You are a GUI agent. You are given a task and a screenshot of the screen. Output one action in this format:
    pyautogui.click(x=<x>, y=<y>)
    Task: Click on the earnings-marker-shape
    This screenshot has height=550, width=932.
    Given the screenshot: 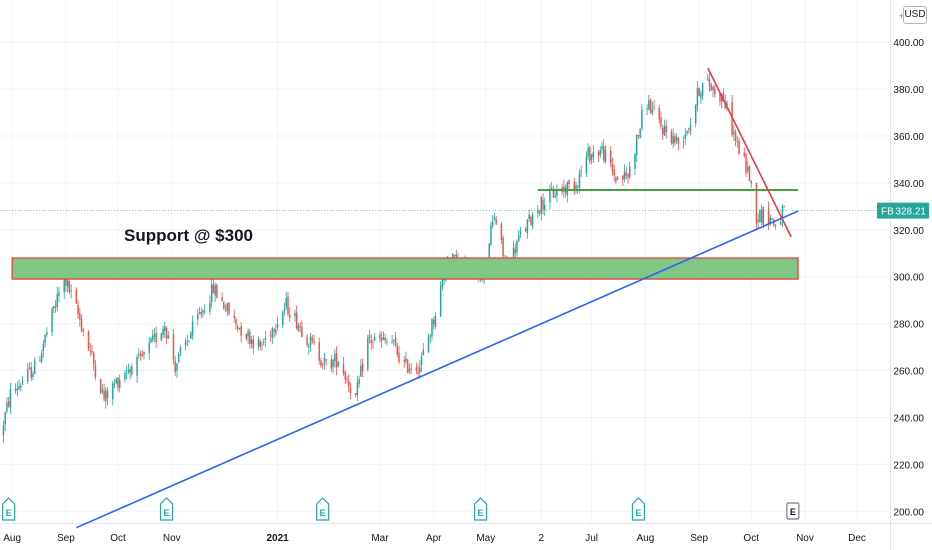 What is the action you would take?
    pyautogui.click(x=480, y=509)
    